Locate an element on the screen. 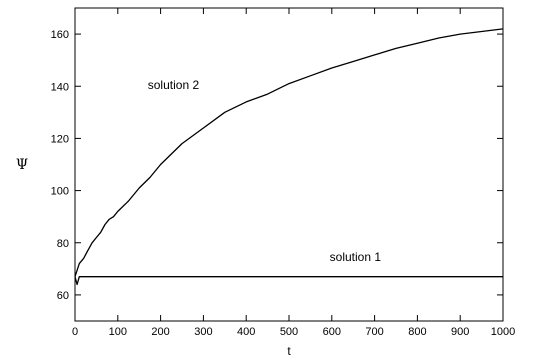 The width and height of the screenshot is (541, 361). y-tick-label: 80 is located at coordinates (63, 244).